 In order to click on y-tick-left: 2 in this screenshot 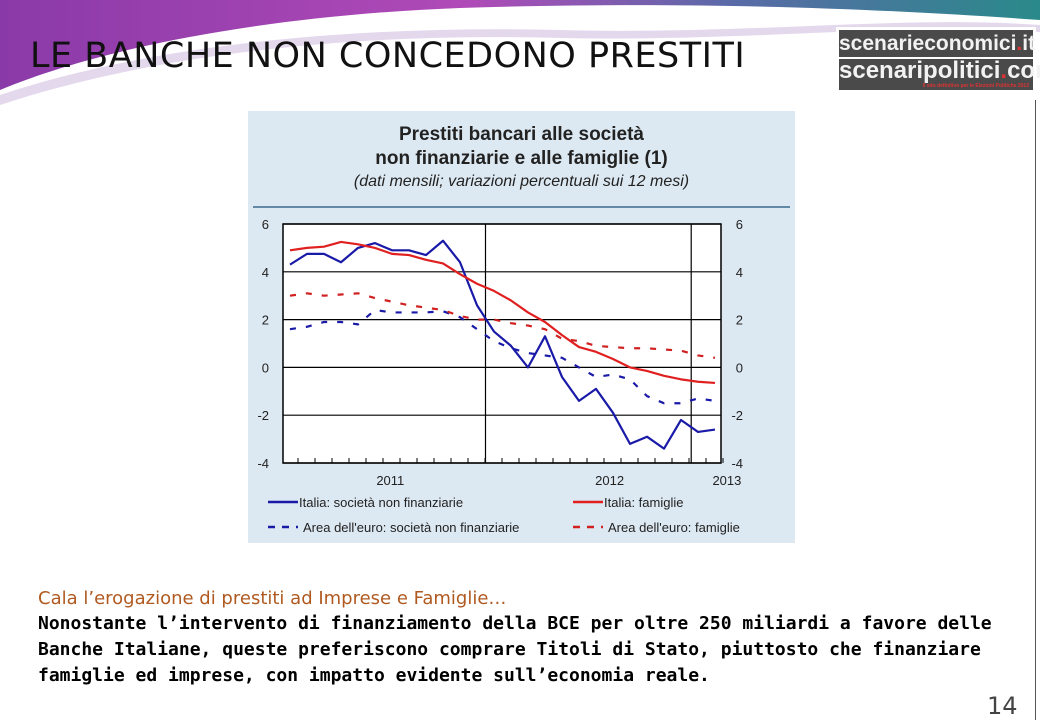, I will do `click(265, 320)`.